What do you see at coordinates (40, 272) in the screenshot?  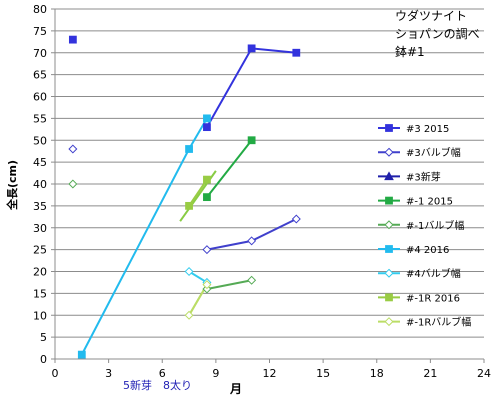 I see `y-tick-label: 20` at bounding box center [40, 272].